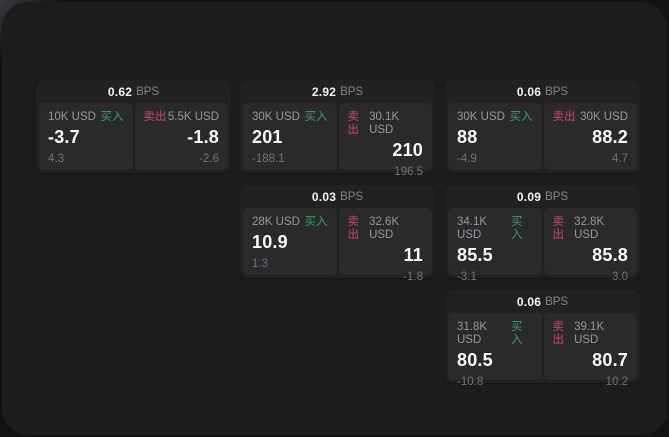 The image size is (669, 437). What do you see at coordinates (610, 137) in the screenshot?
I see `sell-price: 88.2` at bounding box center [610, 137].